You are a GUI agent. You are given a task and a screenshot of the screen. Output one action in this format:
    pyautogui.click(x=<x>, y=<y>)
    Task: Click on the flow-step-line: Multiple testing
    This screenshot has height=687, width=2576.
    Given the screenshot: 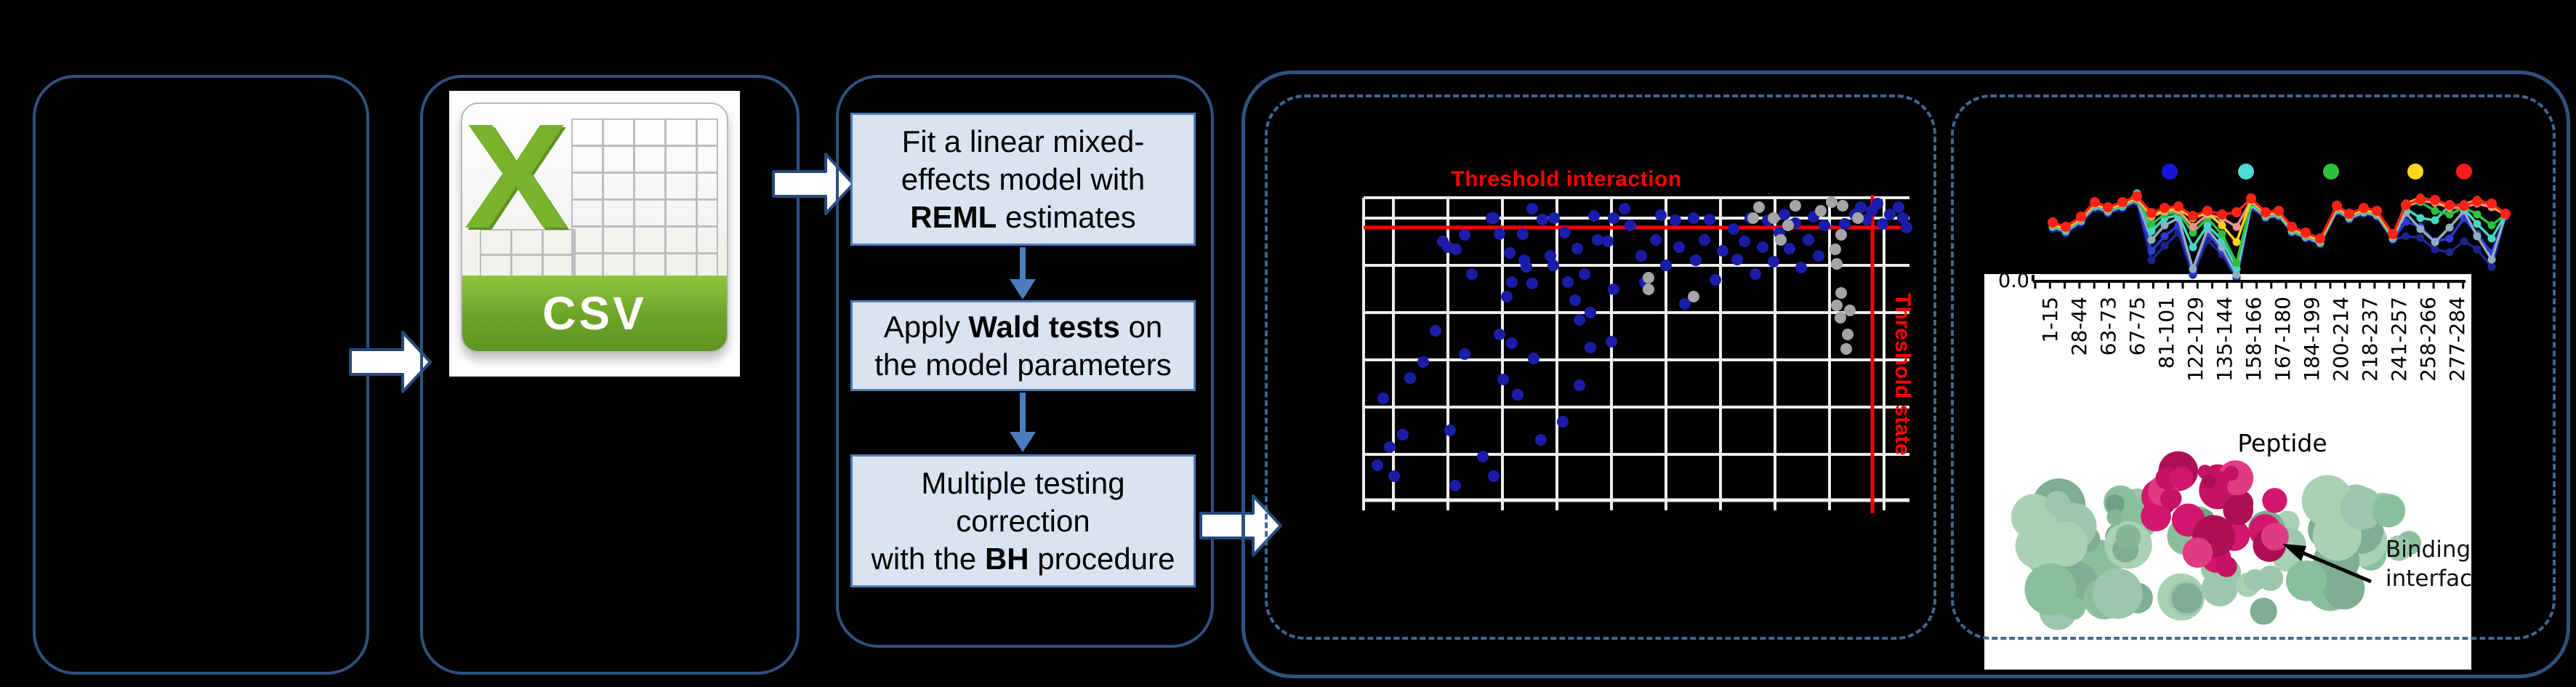 What is the action you would take?
    pyautogui.click(x=1023, y=482)
    